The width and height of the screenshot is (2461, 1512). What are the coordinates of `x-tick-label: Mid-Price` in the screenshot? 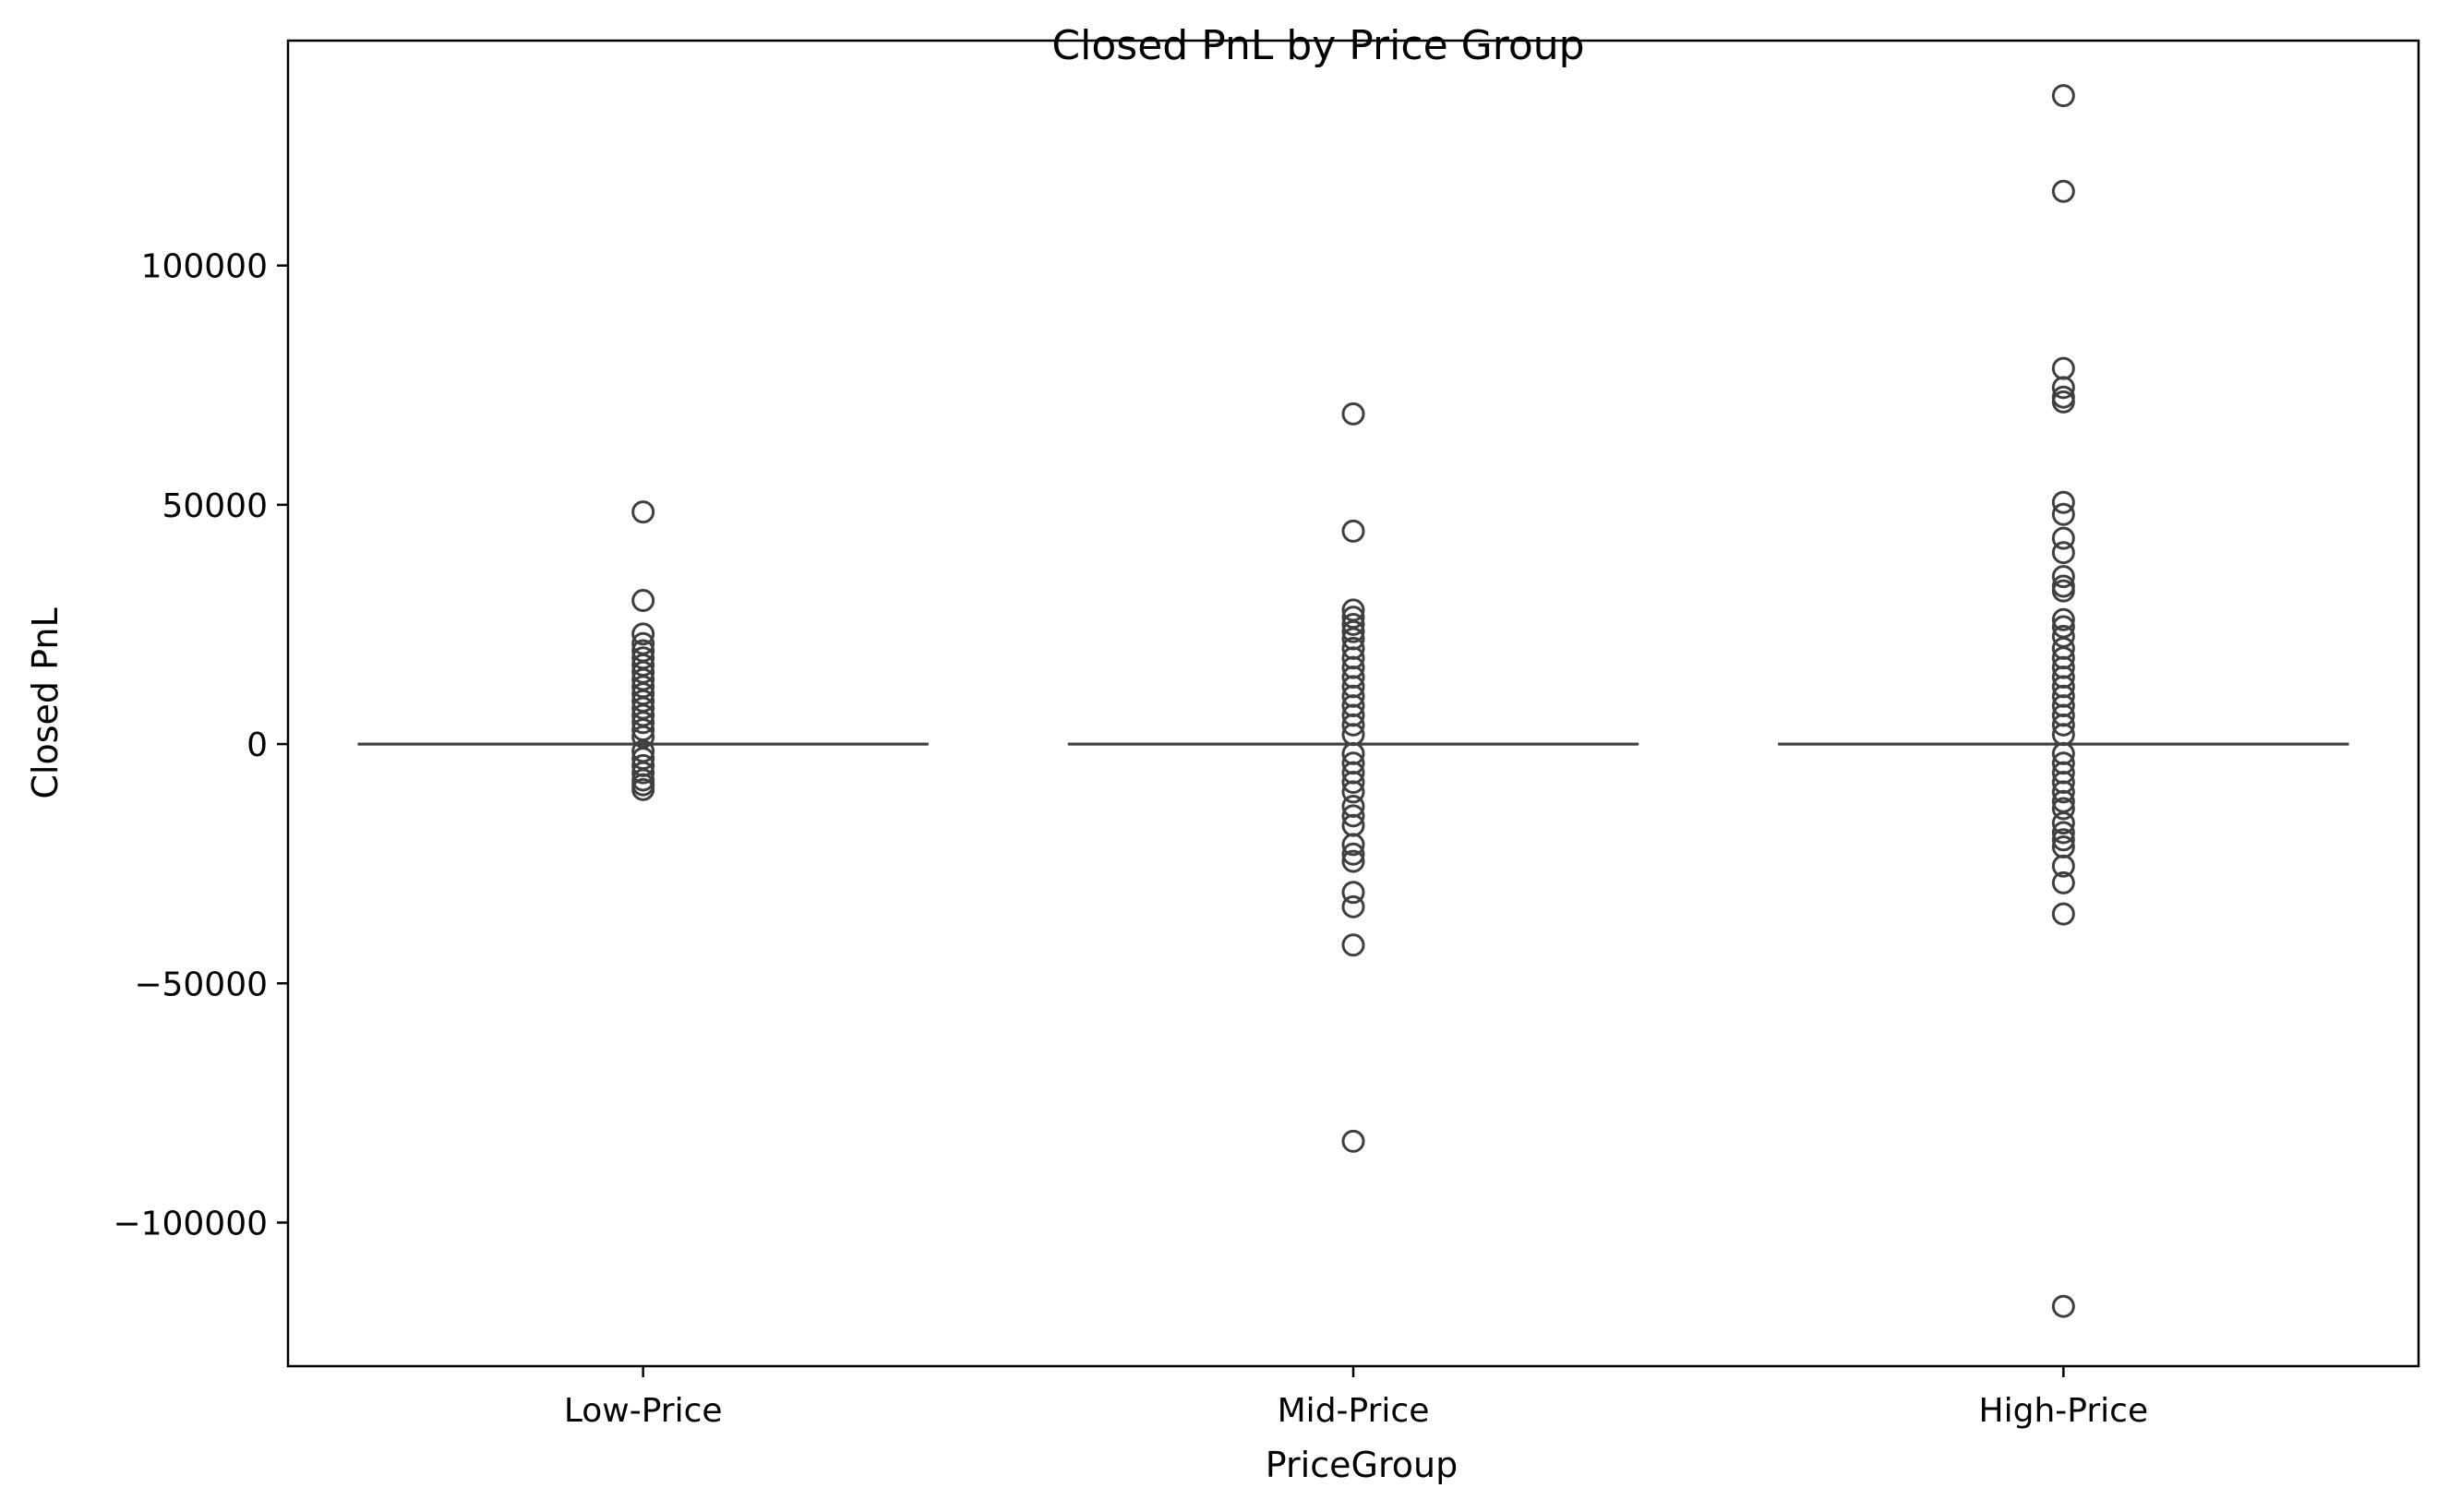 It's located at (1354, 1411).